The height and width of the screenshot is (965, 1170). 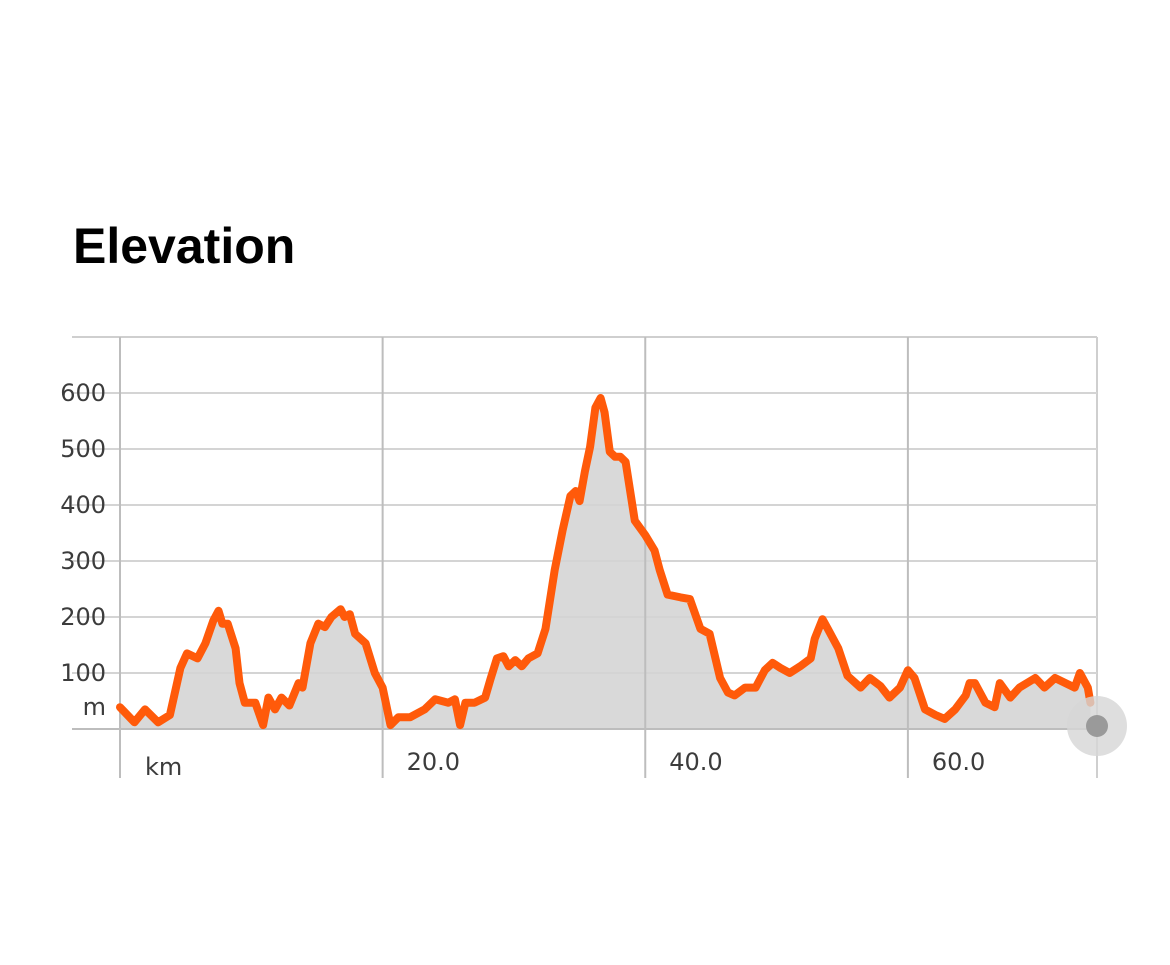 What do you see at coordinates (83, 449) in the screenshot?
I see `y-tick-label: 500` at bounding box center [83, 449].